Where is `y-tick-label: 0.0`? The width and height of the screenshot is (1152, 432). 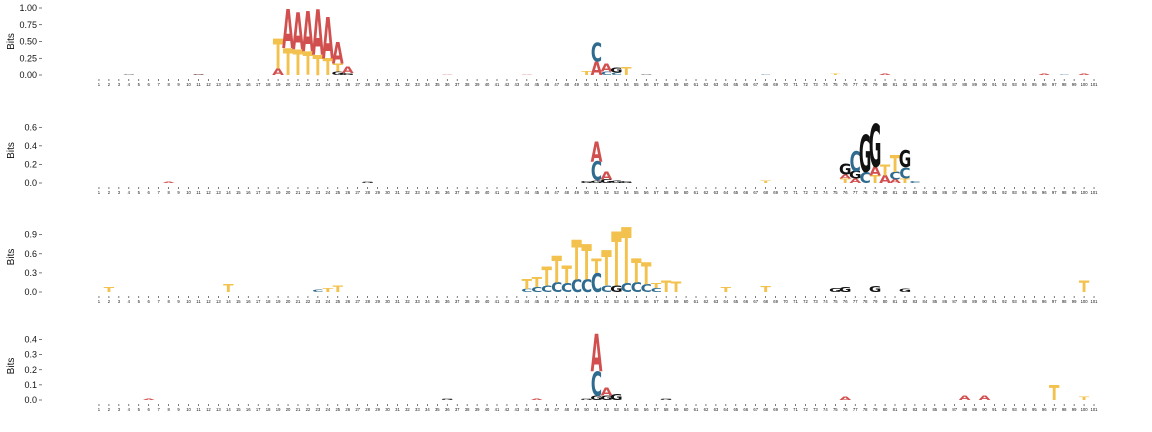 y-tick-label: 0.0 is located at coordinates (30, 400).